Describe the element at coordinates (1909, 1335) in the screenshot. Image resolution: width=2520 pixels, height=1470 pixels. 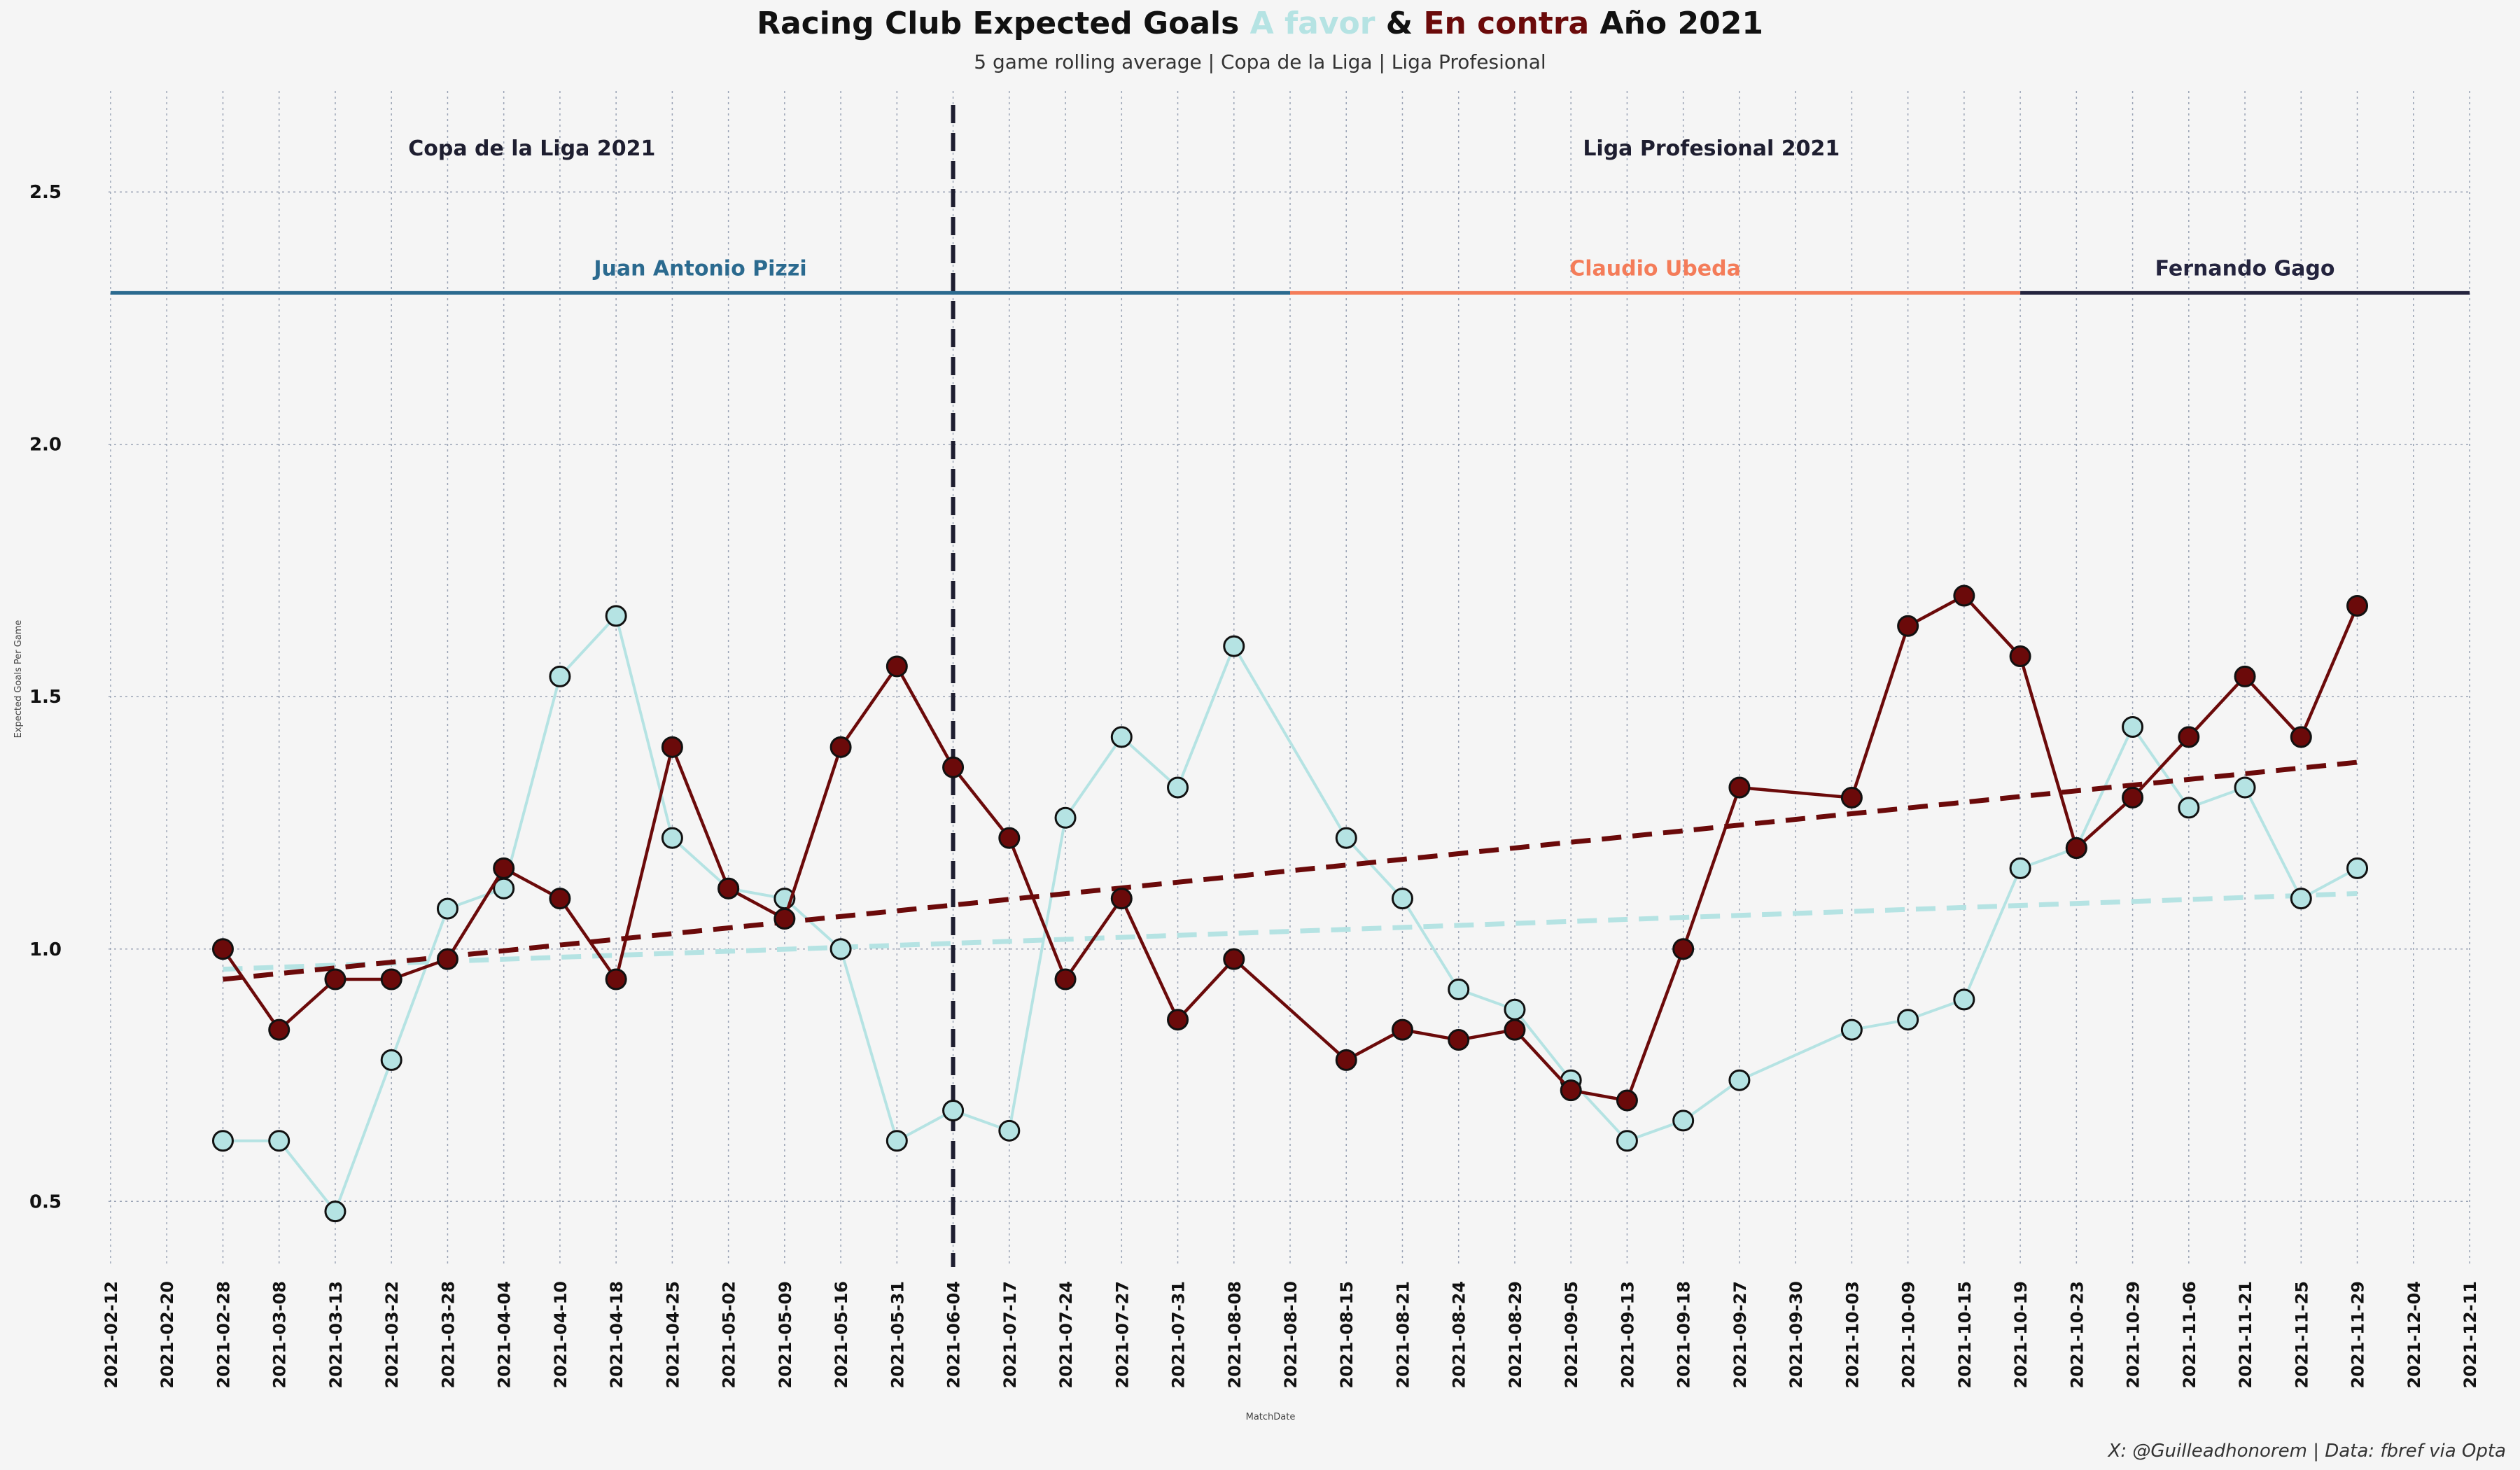
I see `x-tick-label: 2021-10-09` at that location.